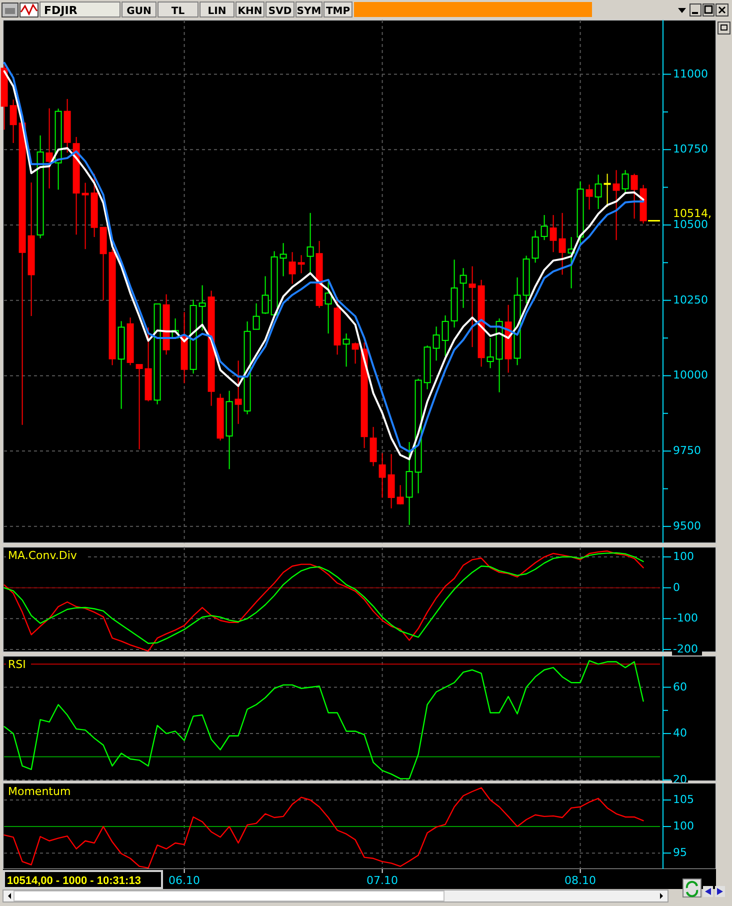  Describe the element at coordinates (61, 10) in the screenshot. I see `chart-title: FDJIR` at that location.